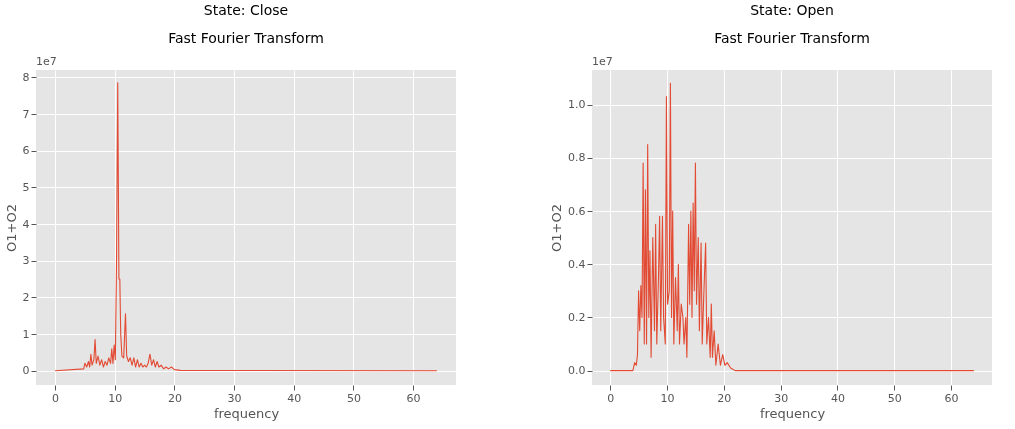 This screenshot has height=429, width=1015. Describe the element at coordinates (26, 224) in the screenshot. I see `y-tick-label: 4` at that location.